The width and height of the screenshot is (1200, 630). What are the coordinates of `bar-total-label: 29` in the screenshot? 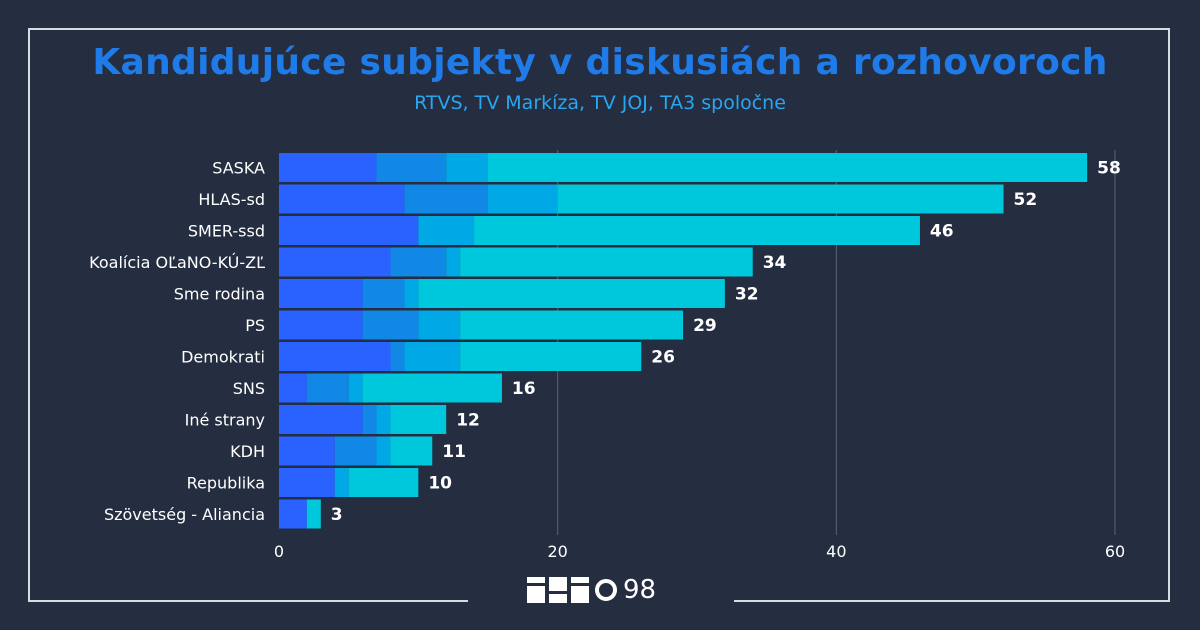 It's located at (705, 326).